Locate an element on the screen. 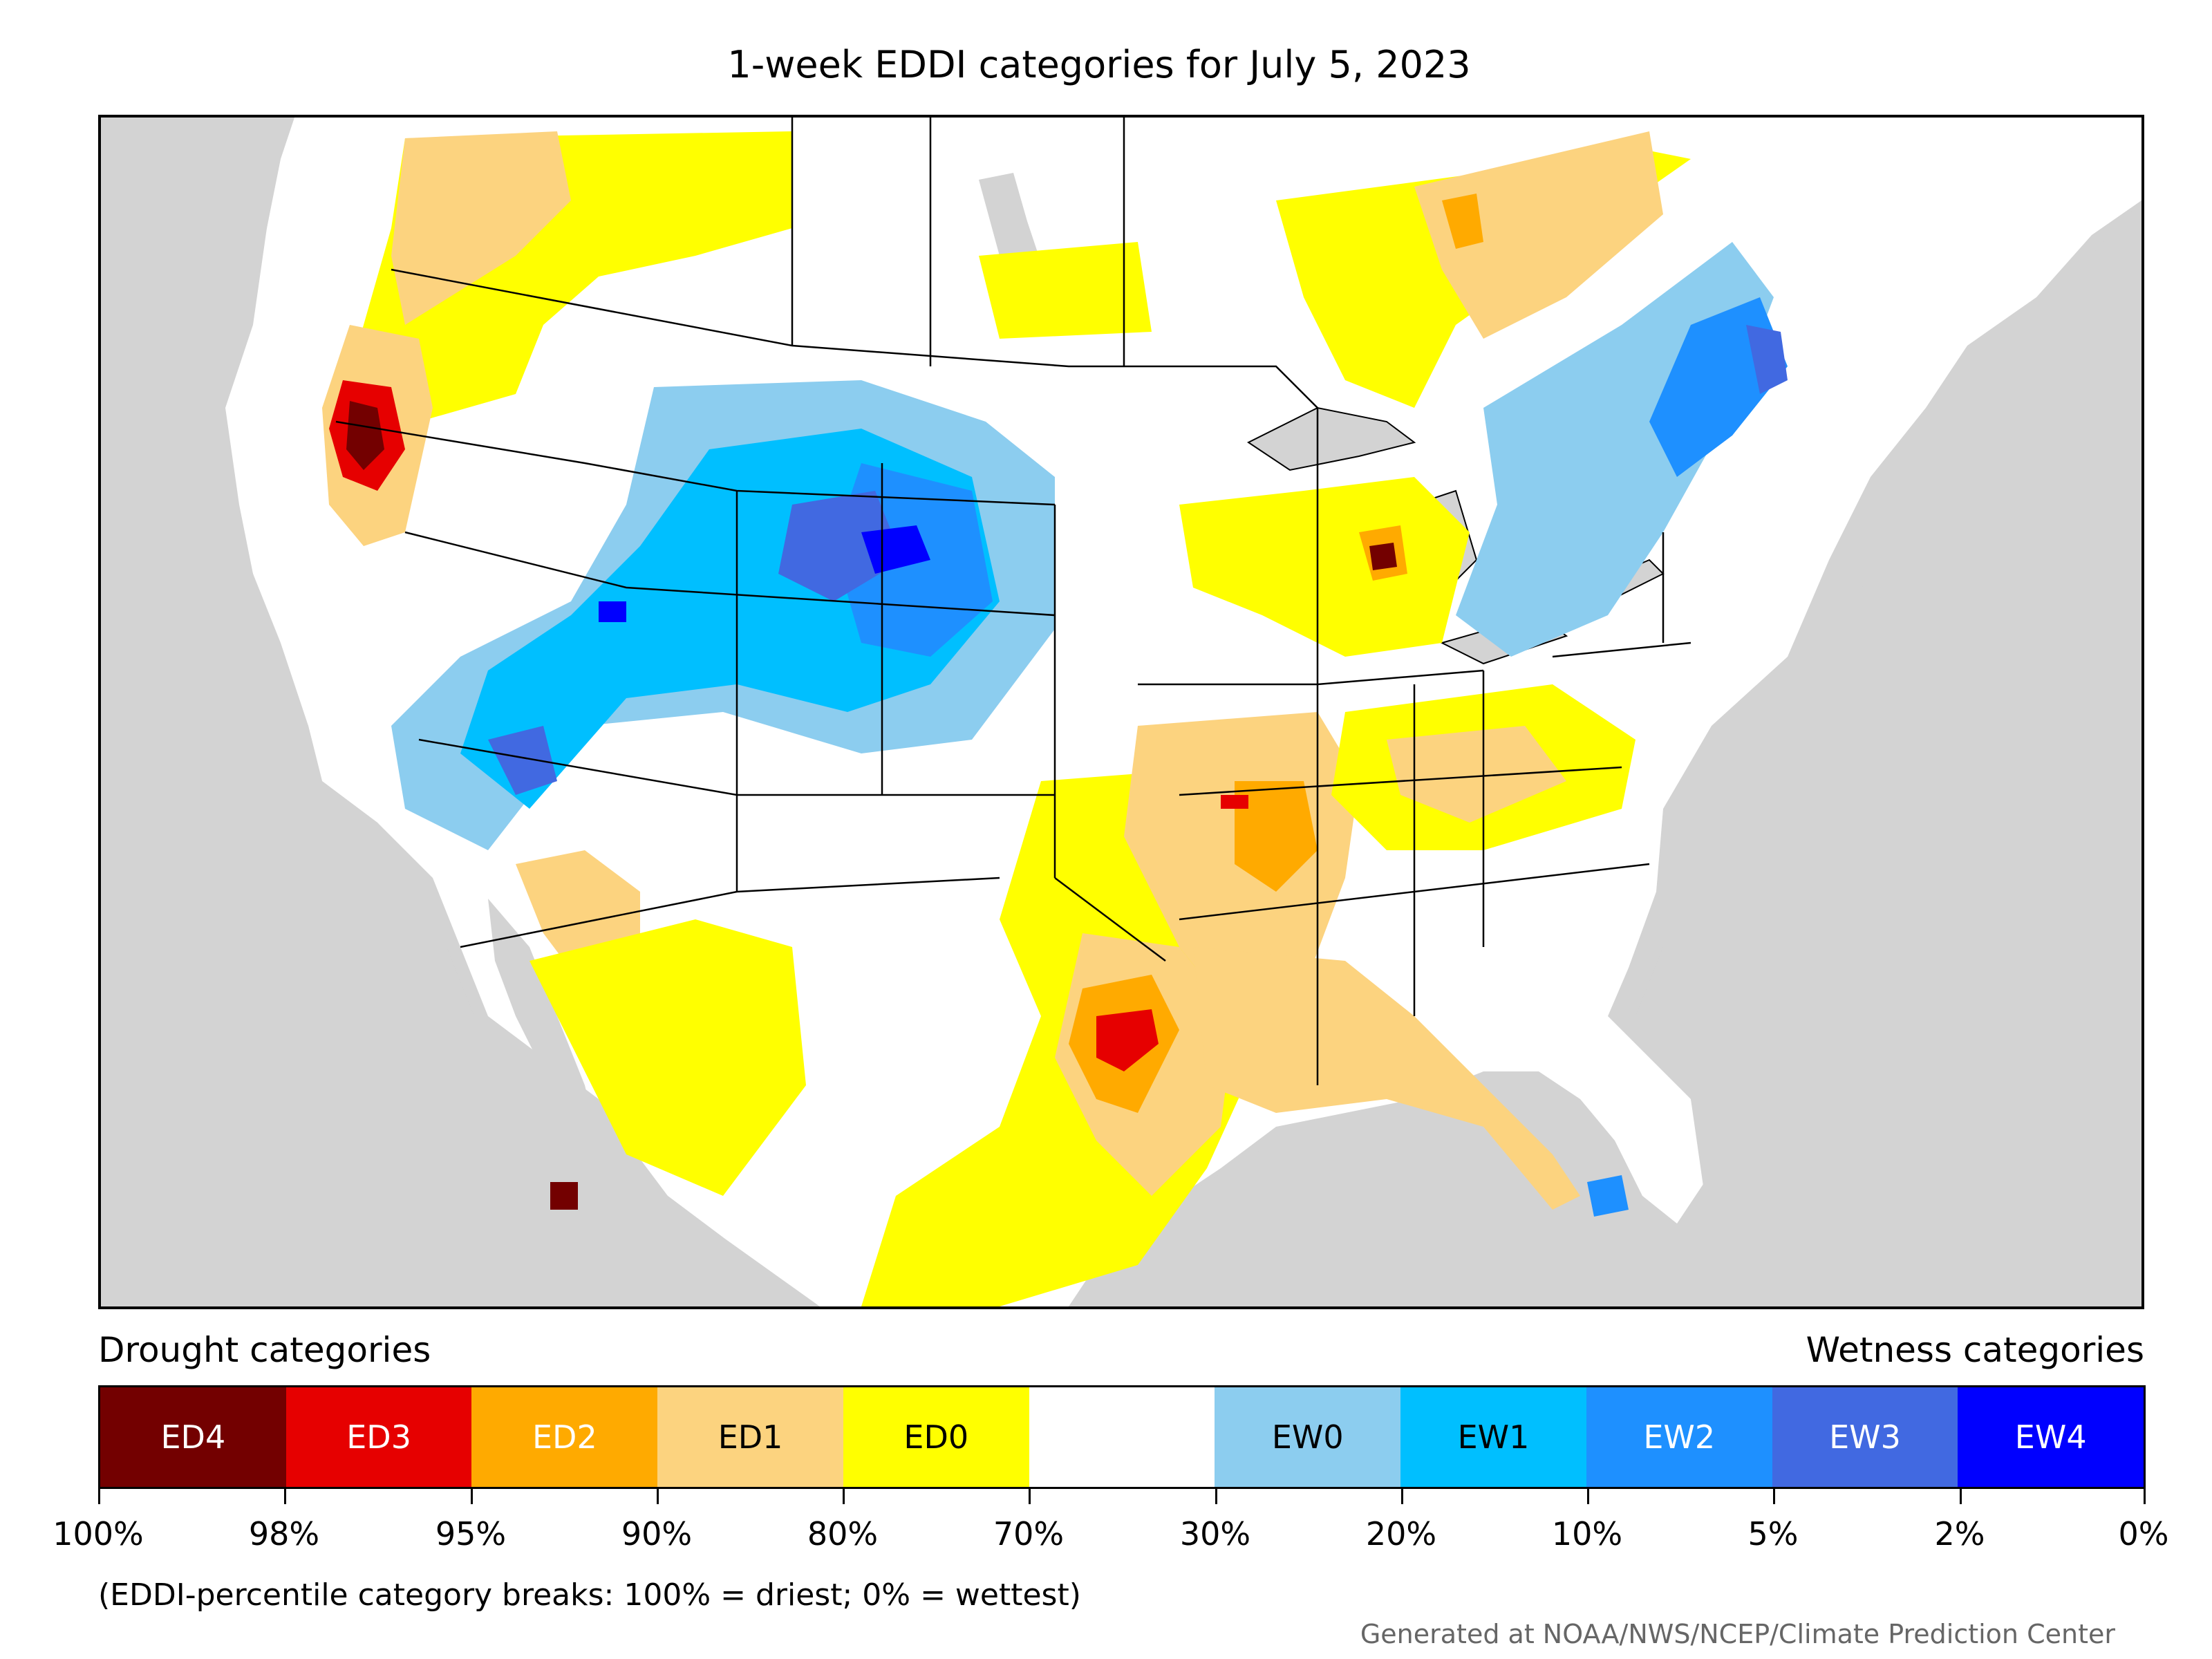 This screenshot has height=1659, width=2212. colorbar-swatch-normal is located at coordinates (1122, 1437).